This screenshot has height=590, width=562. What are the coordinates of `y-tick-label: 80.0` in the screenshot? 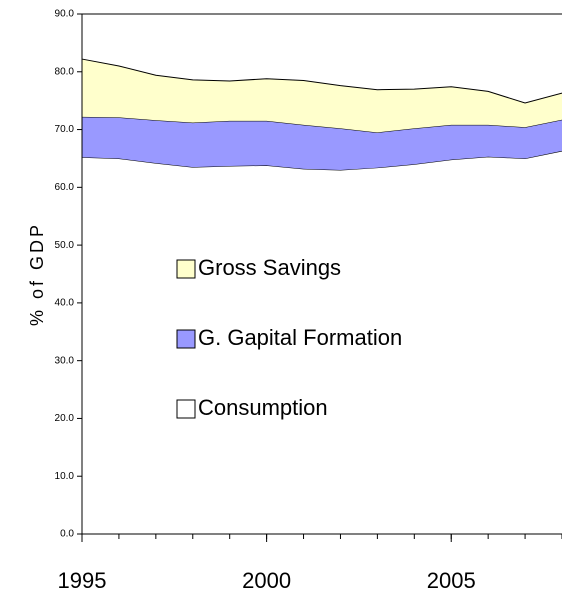 It's located at (65, 71).